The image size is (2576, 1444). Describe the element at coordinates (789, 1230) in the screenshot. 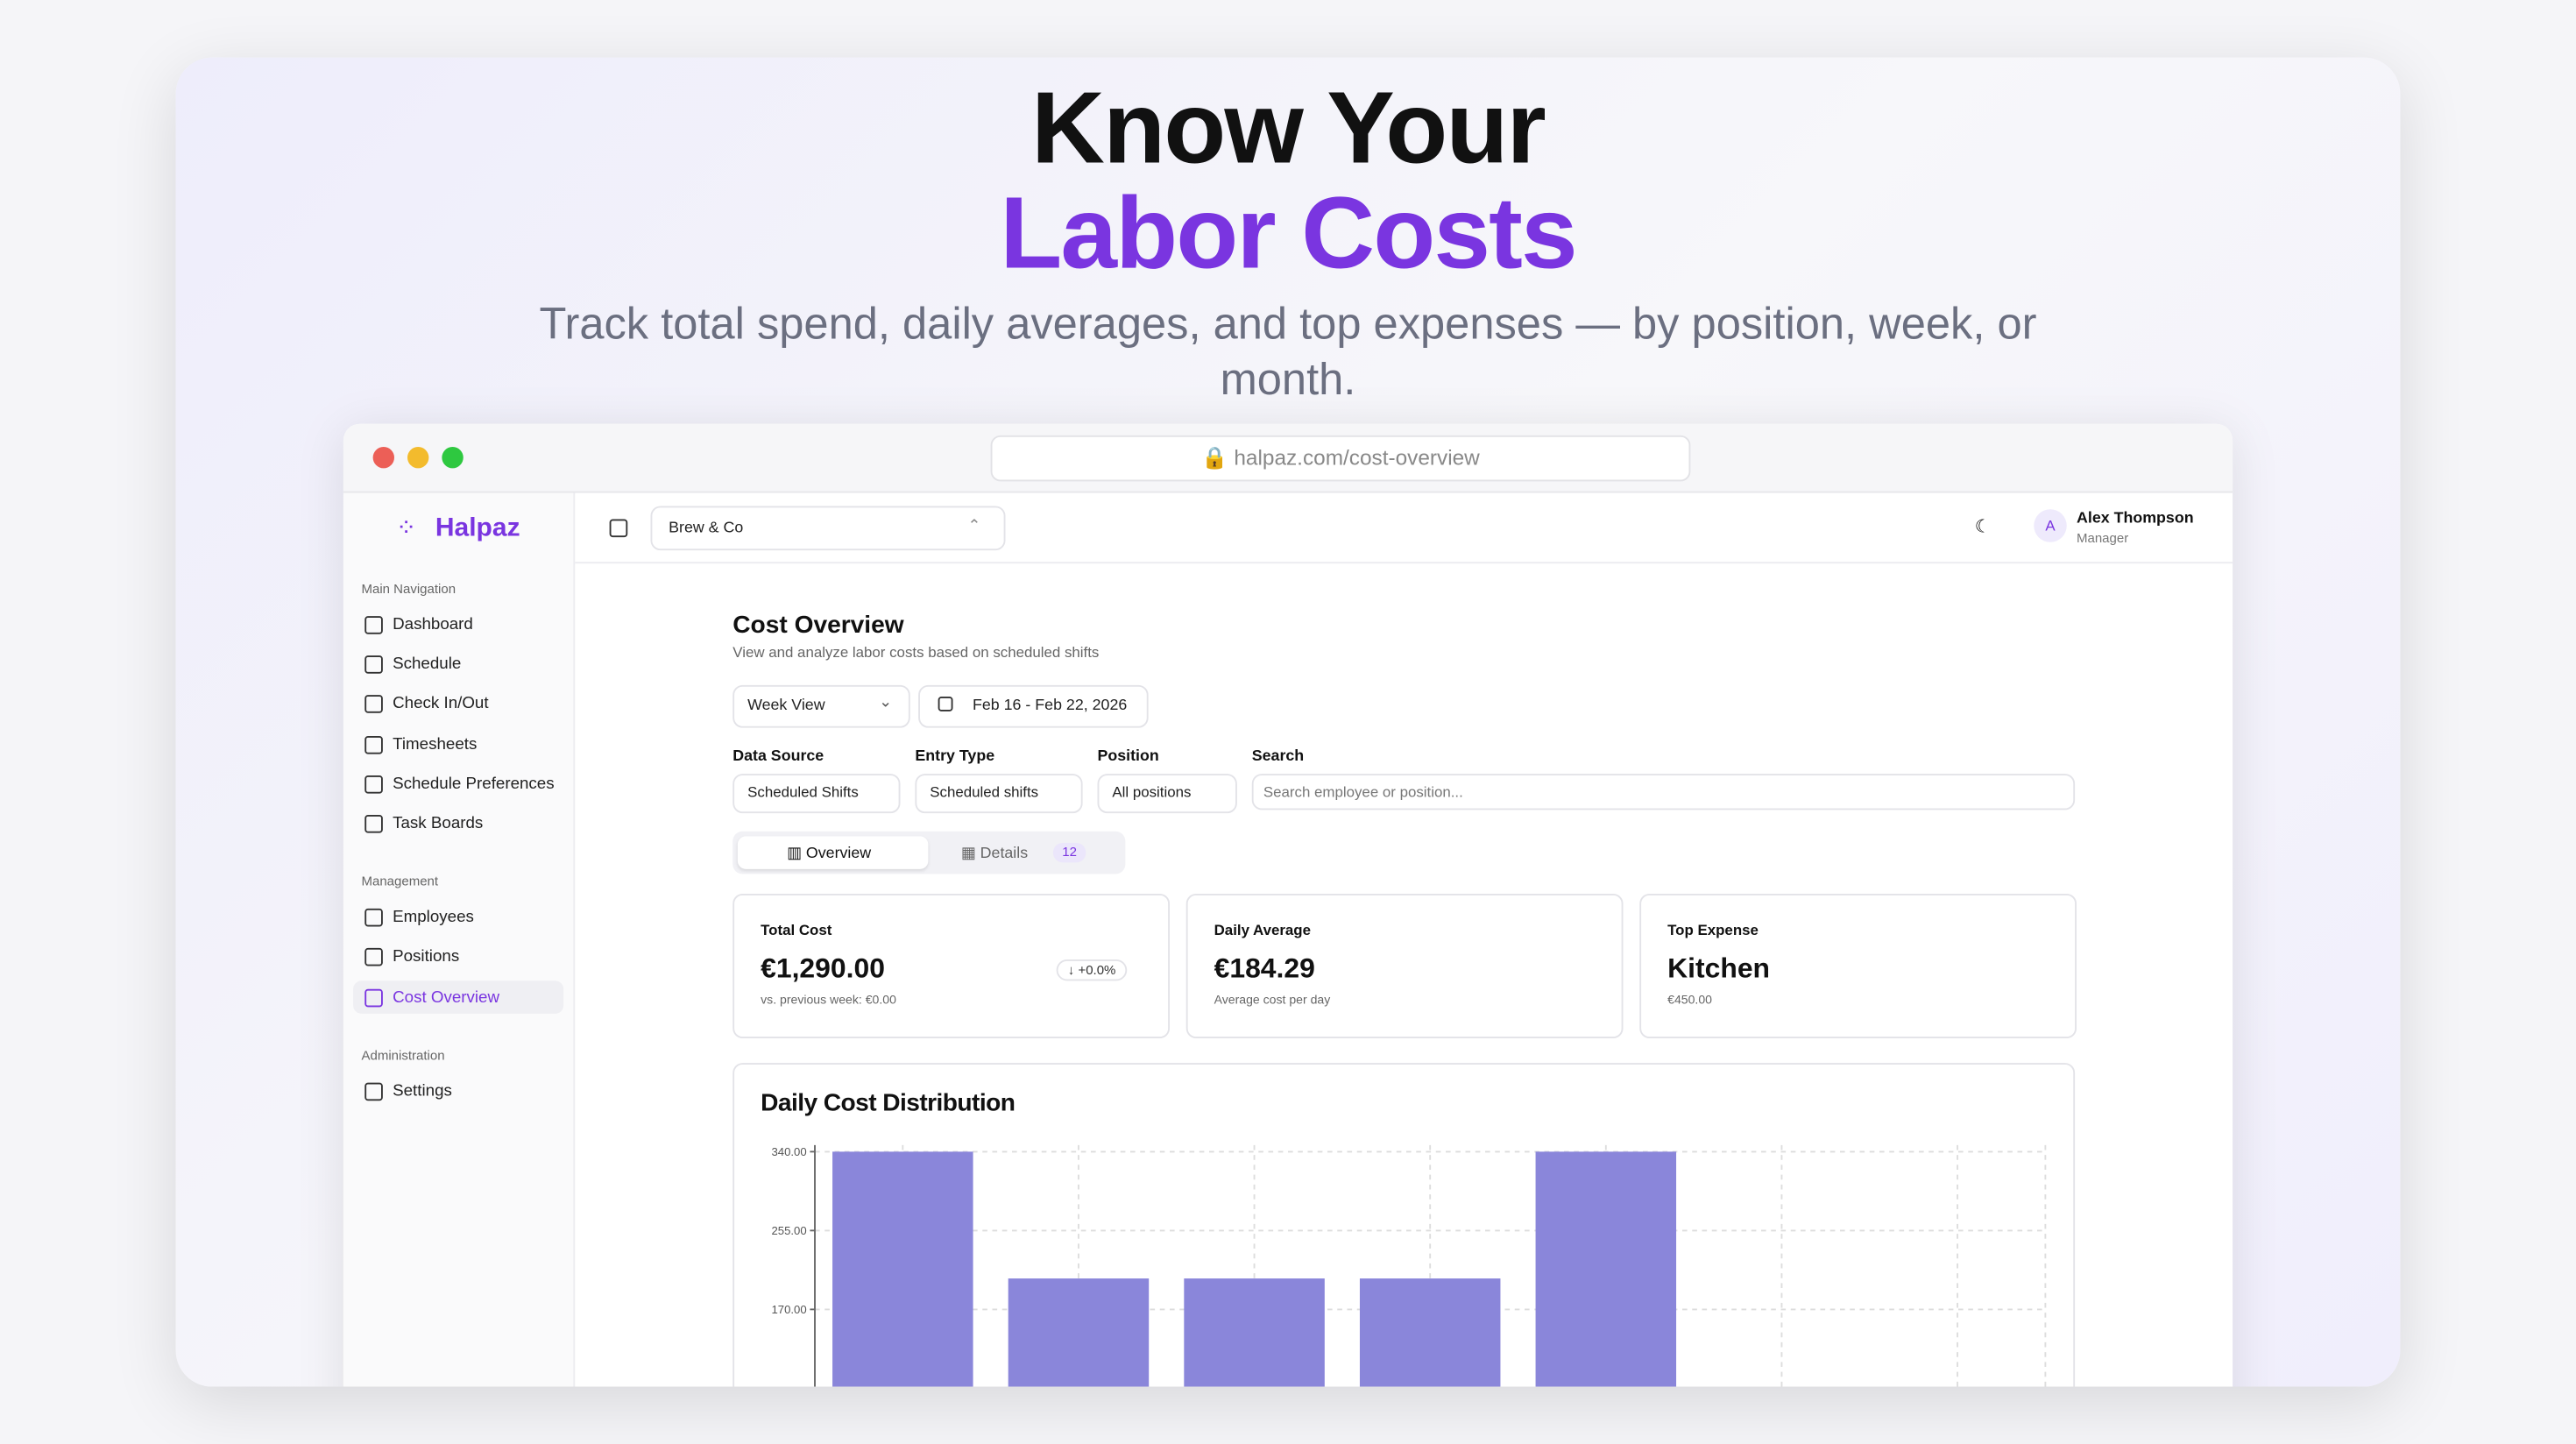

I see `y-tick-label: 255.00` at that location.